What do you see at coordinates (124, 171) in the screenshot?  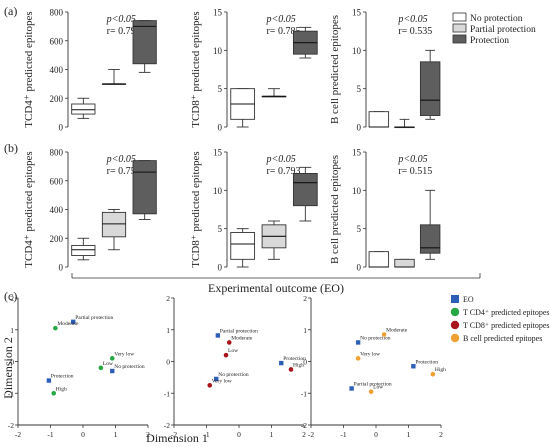 I see `stat-annotation: r= 0.752` at bounding box center [124, 171].